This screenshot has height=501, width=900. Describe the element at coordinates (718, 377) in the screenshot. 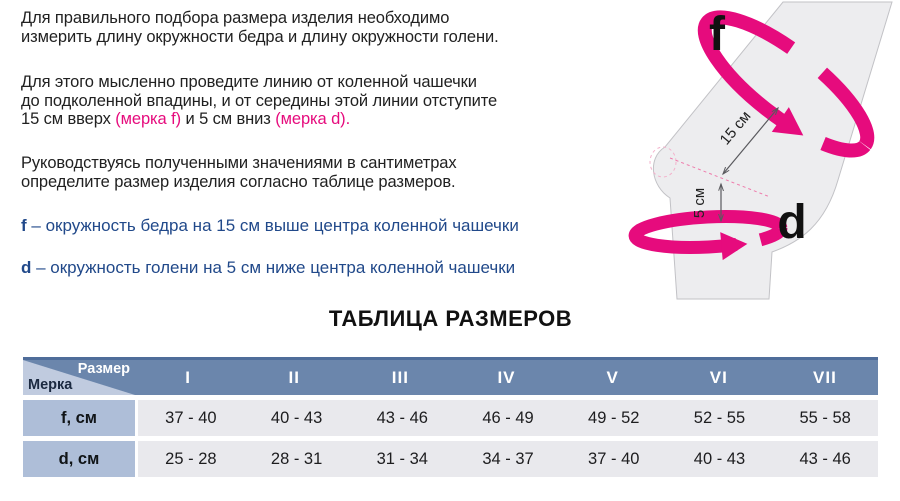

I see `column-header-6: VI` at that location.